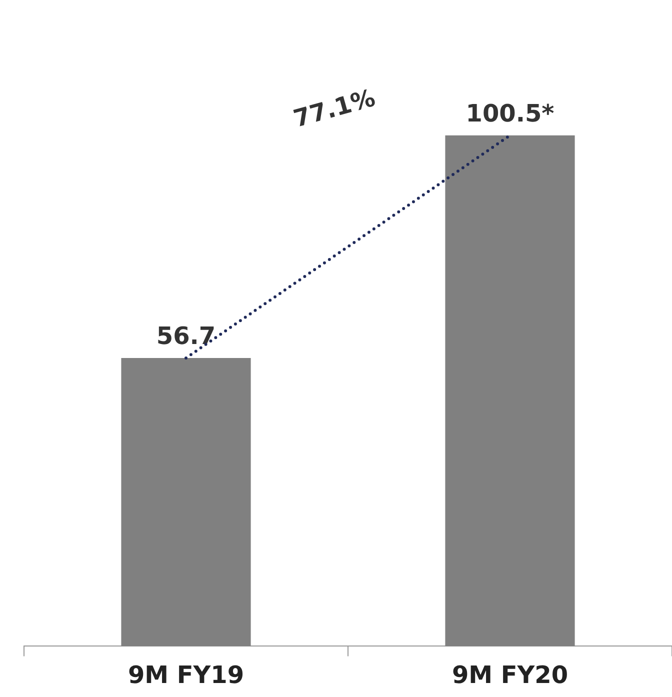 The height and width of the screenshot is (697, 672). I want to click on data-label: 56.7, so click(186, 336).